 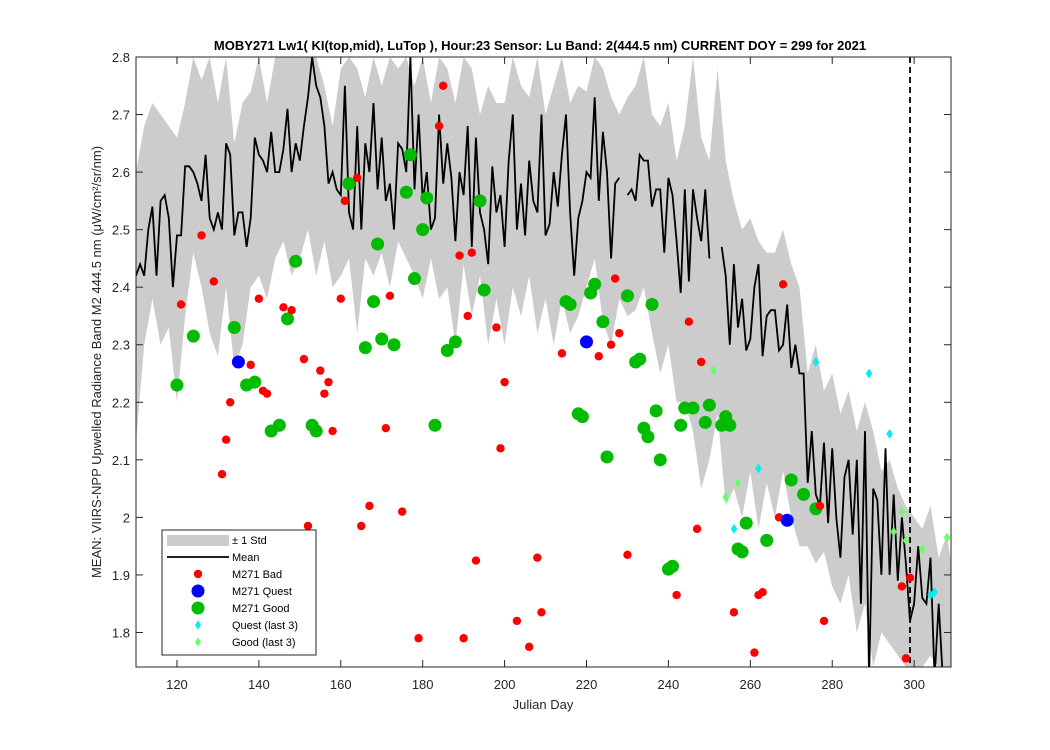 What do you see at coordinates (198, 574) in the screenshot?
I see `legend-swatch-bad` at bounding box center [198, 574].